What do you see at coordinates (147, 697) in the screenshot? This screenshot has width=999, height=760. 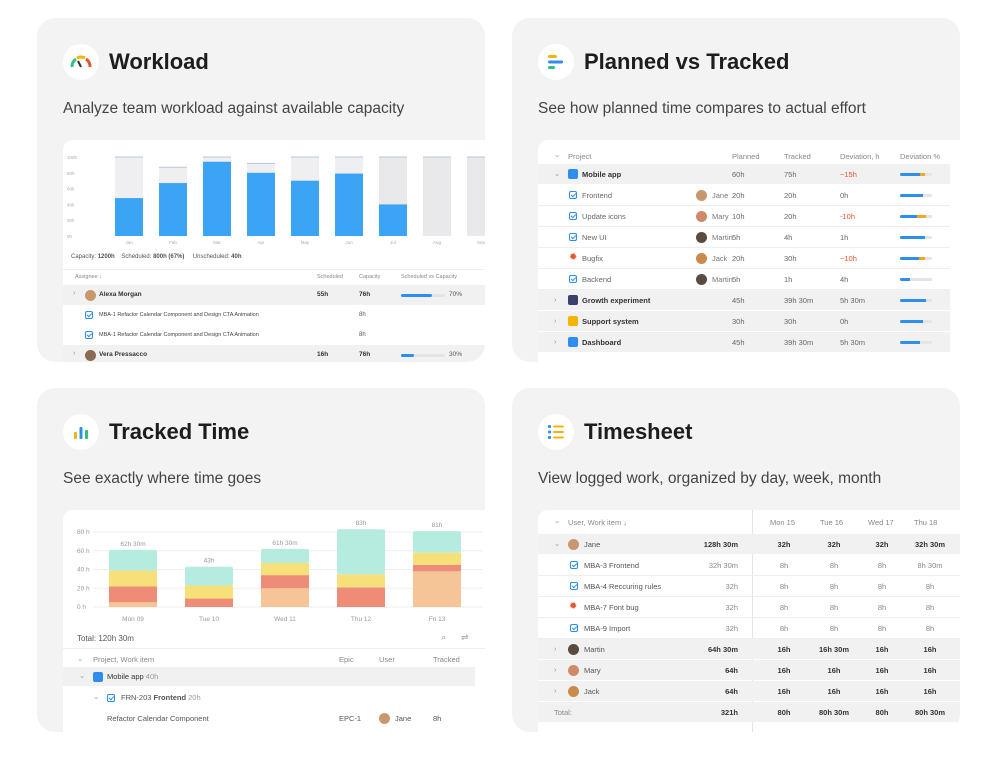 I see `table-row: ⌄ FRN-203 Frontend 20h` at bounding box center [147, 697].